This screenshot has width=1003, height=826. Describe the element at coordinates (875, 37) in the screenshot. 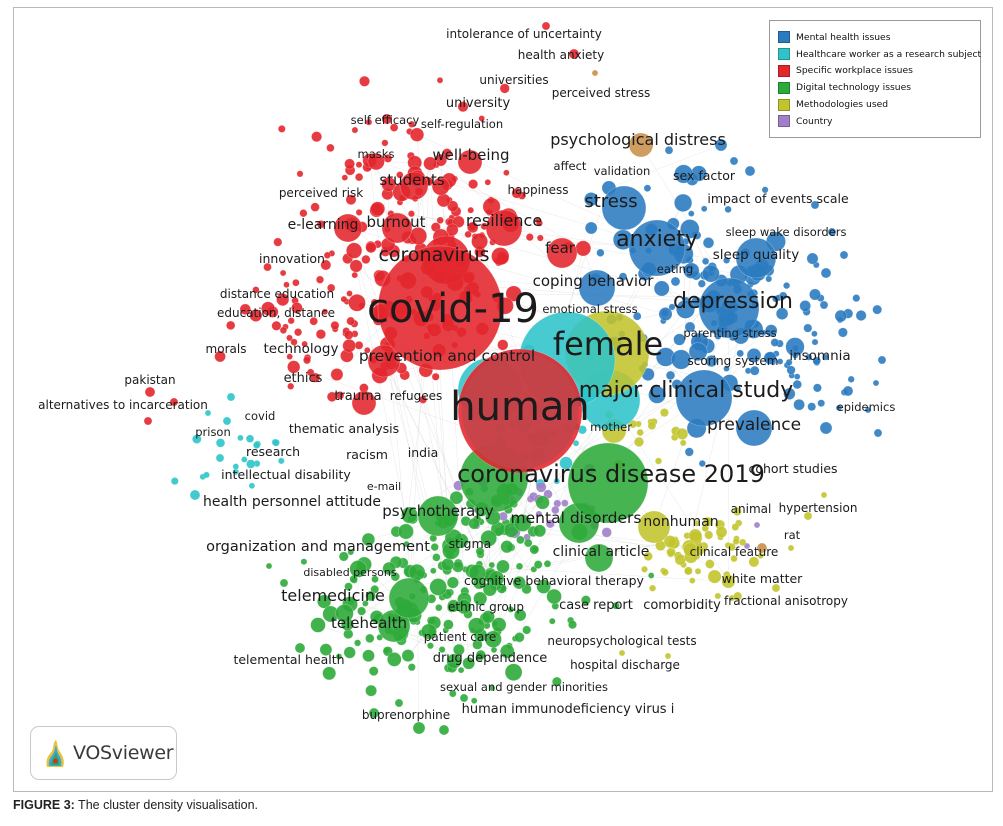

I see `legend-item-mental-health: Mental health issues` at that location.